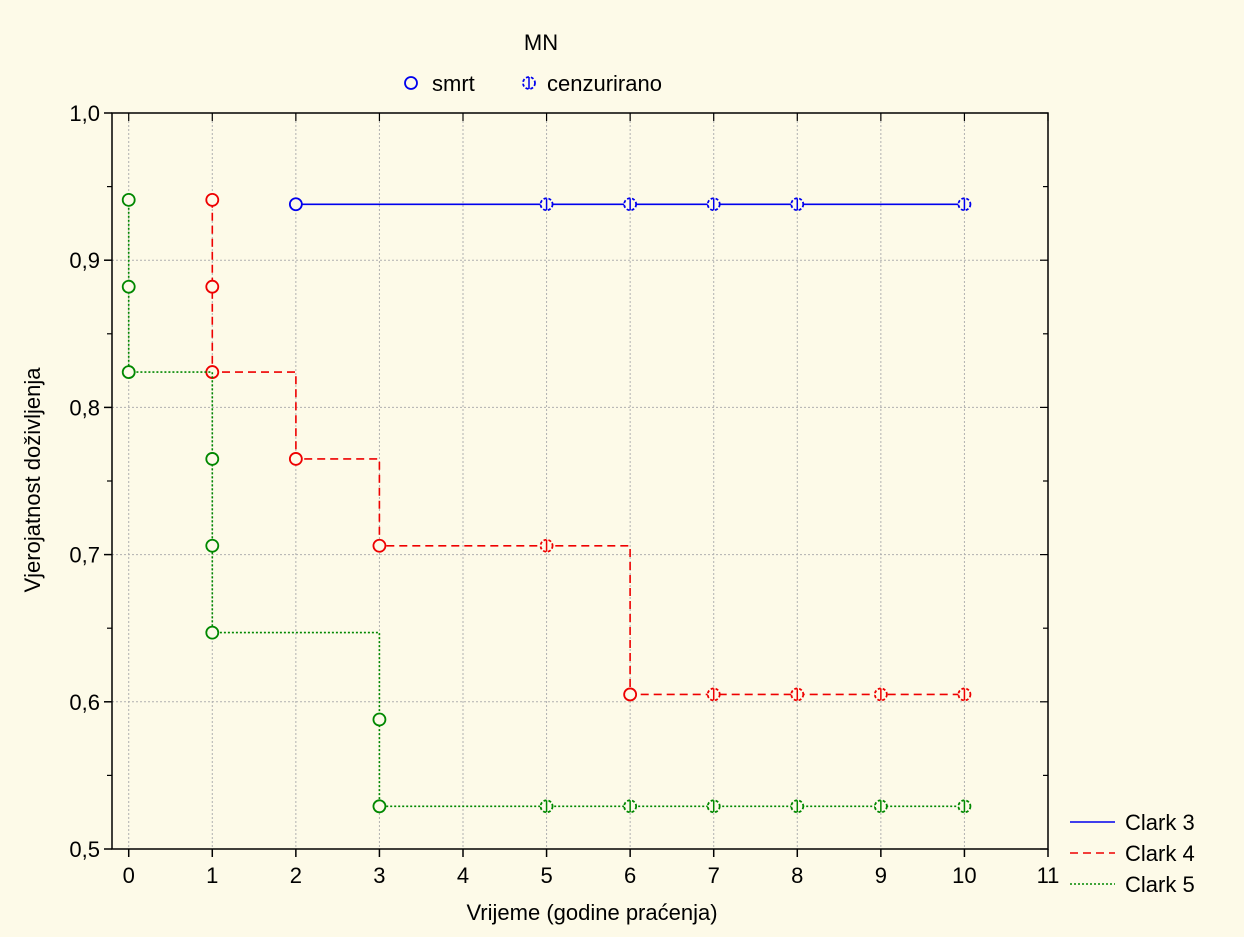 This screenshot has height=942, width=1244. Describe the element at coordinates (714, 875) in the screenshot. I see `x-tick-label: 7` at that location.